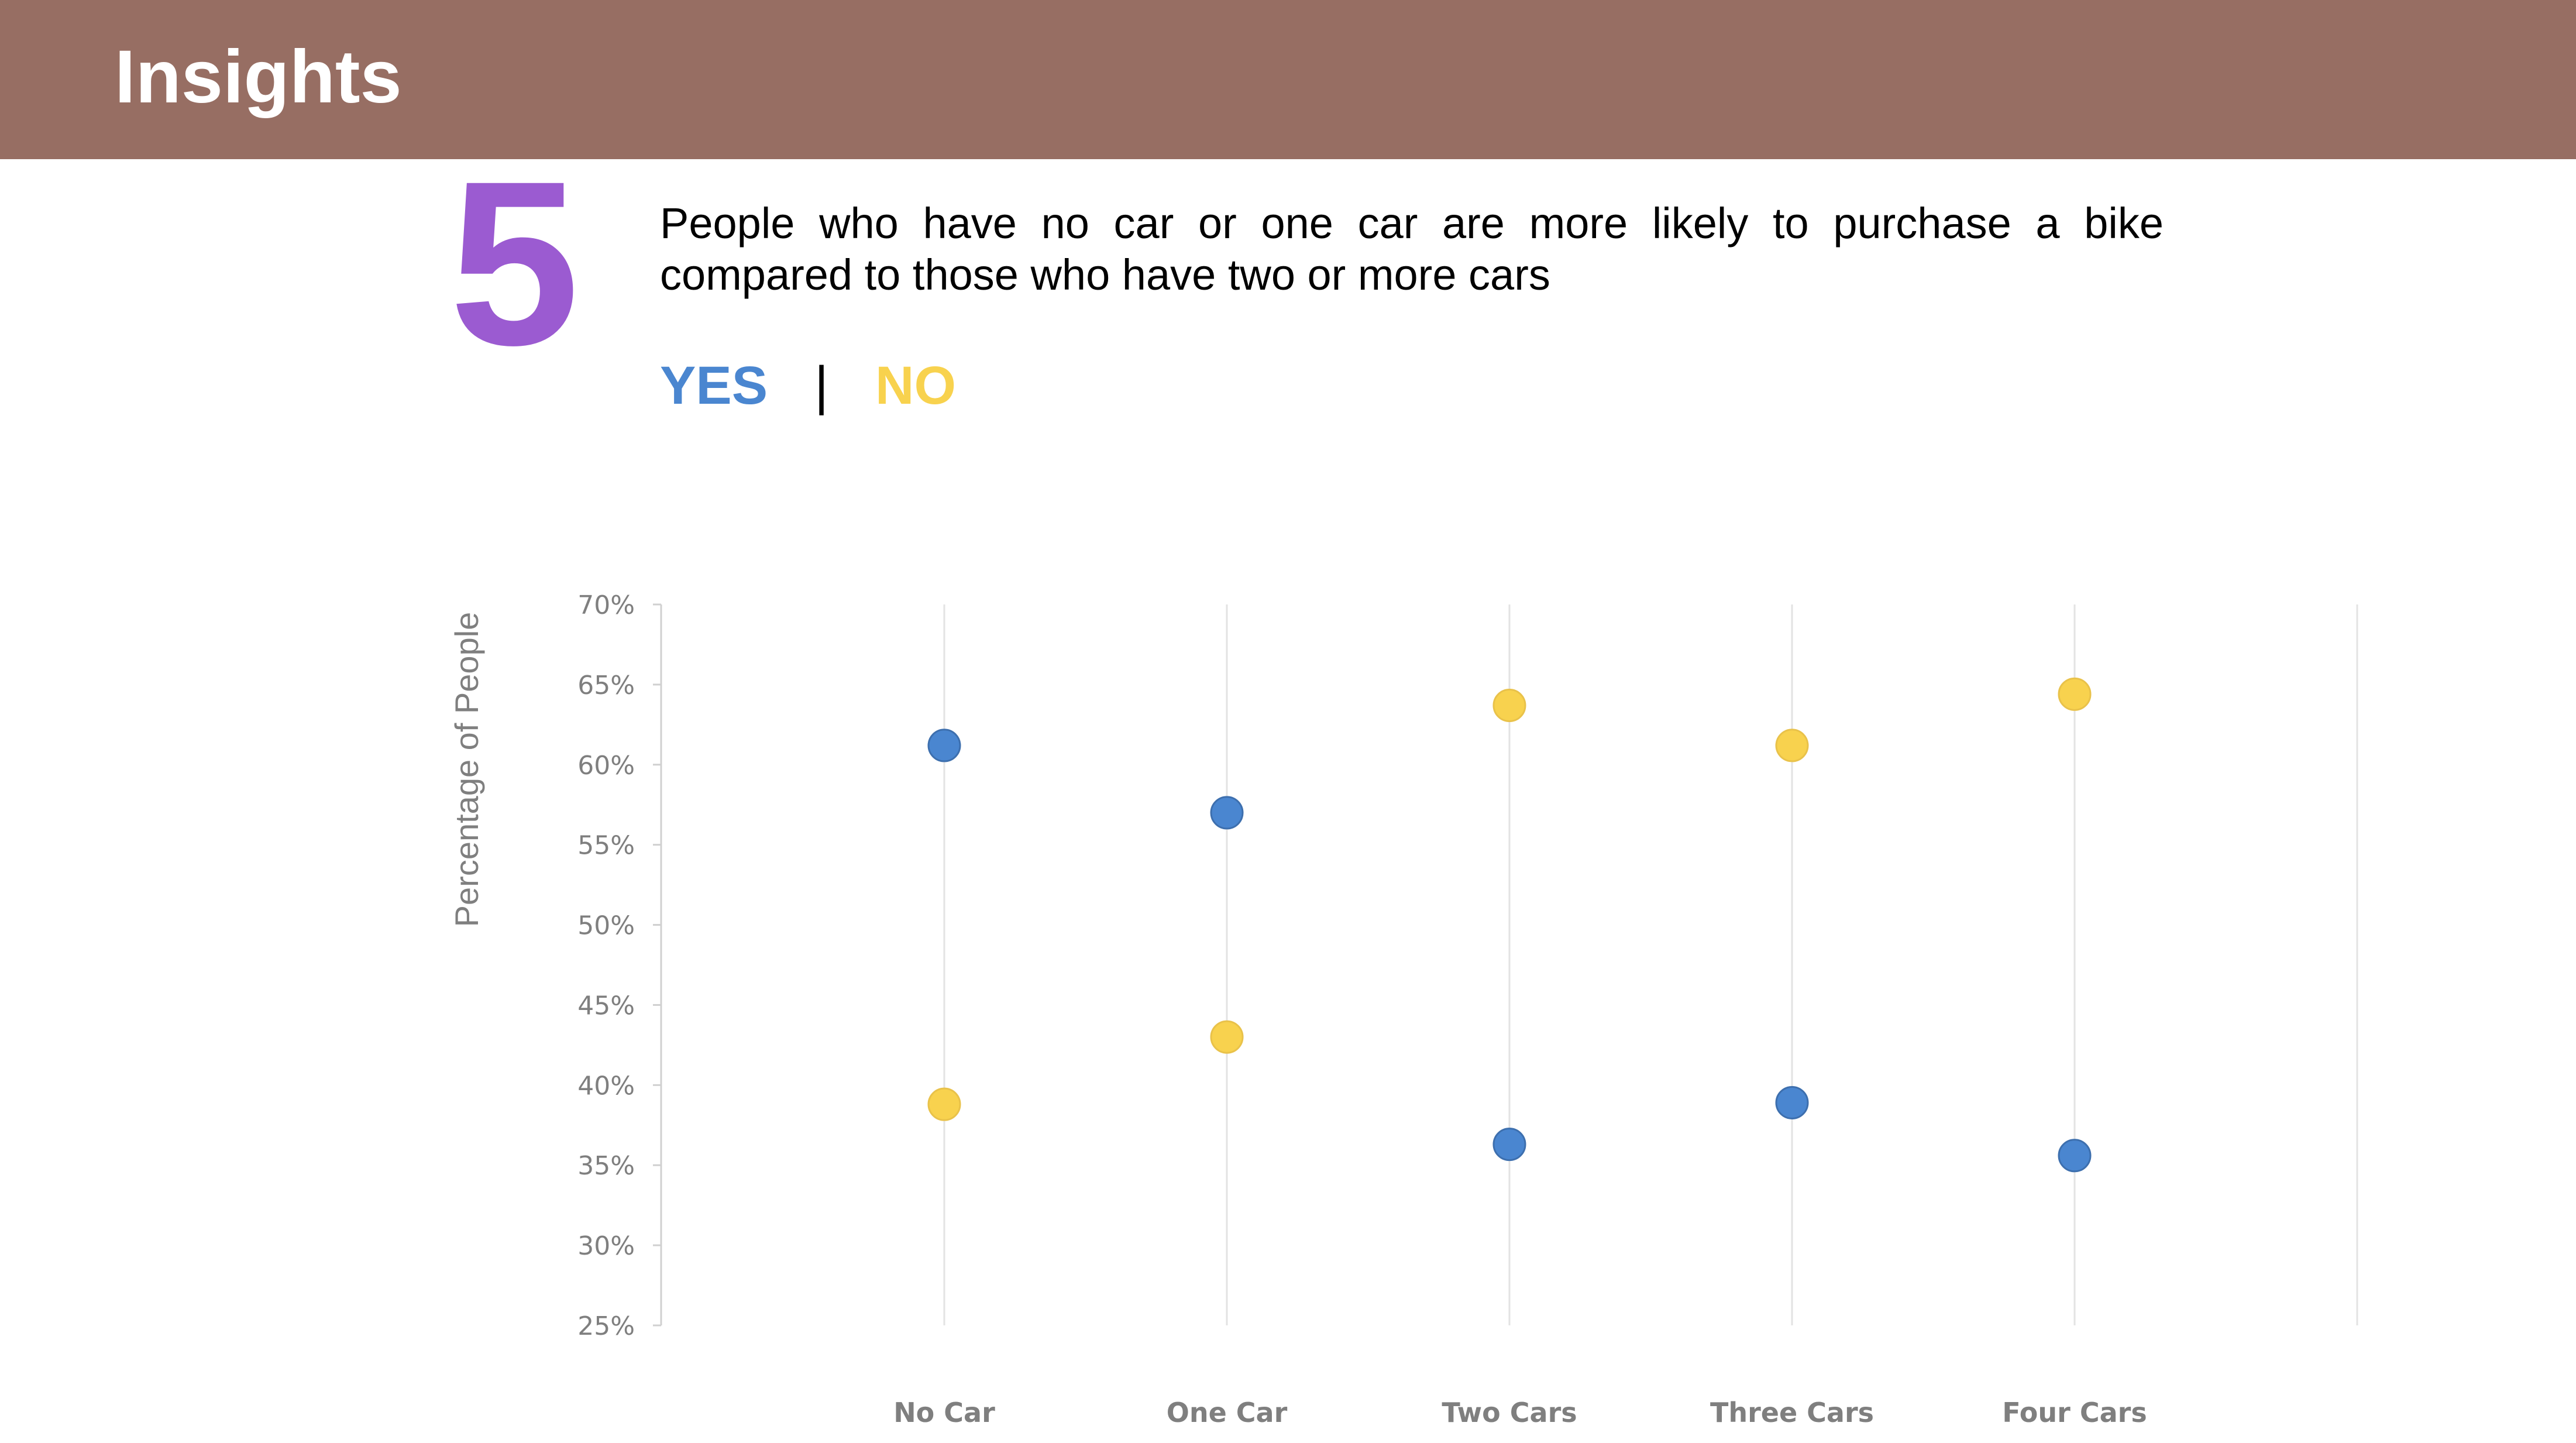 The width and height of the screenshot is (2576, 1443). What do you see at coordinates (606, 1326) in the screenshot?
I see `y-tick-label: 25%` at bounding box center [606, 1326].